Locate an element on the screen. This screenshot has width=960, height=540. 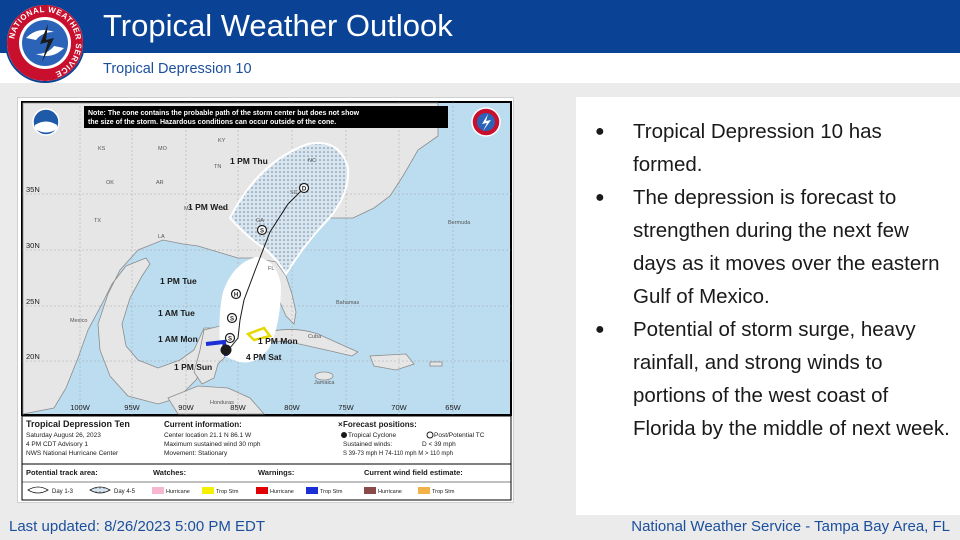
lat-label-25n: 25N is located at coordinates (33, 301).